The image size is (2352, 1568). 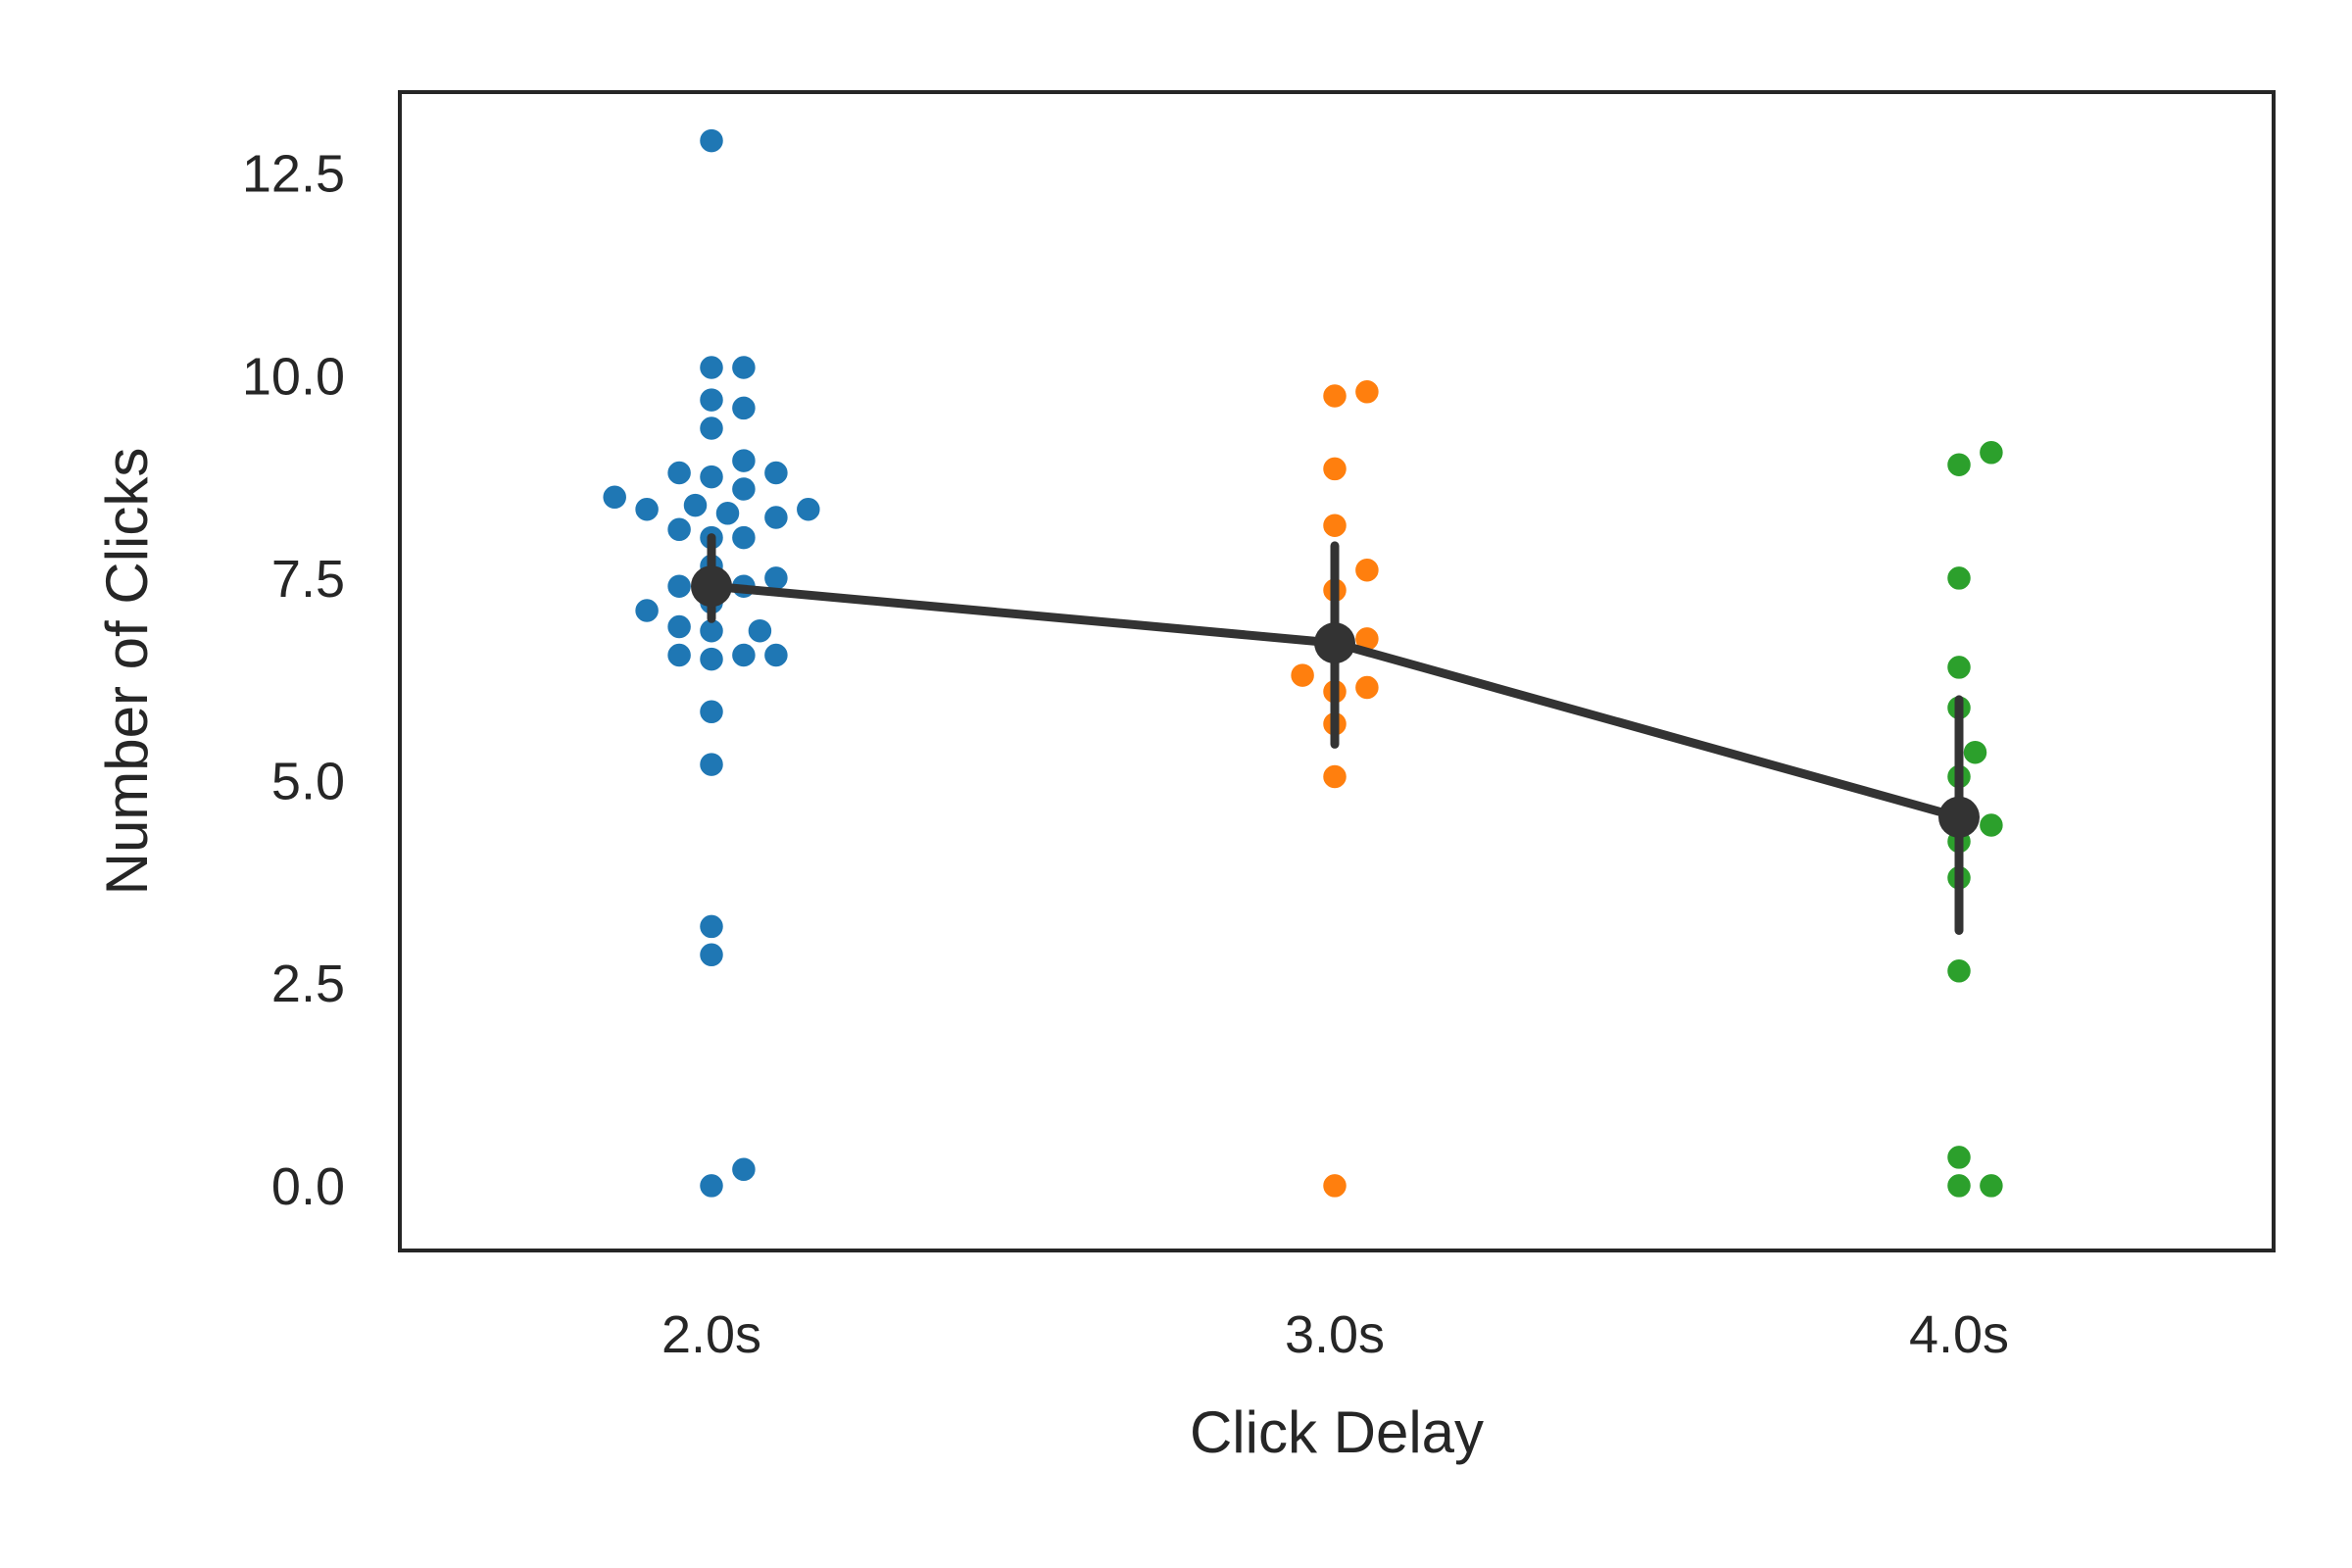 What do you see at coordinates (293, 174) in the screenshot?
I see `y-tick-label: 12.5` at bounding box center [293, 174].